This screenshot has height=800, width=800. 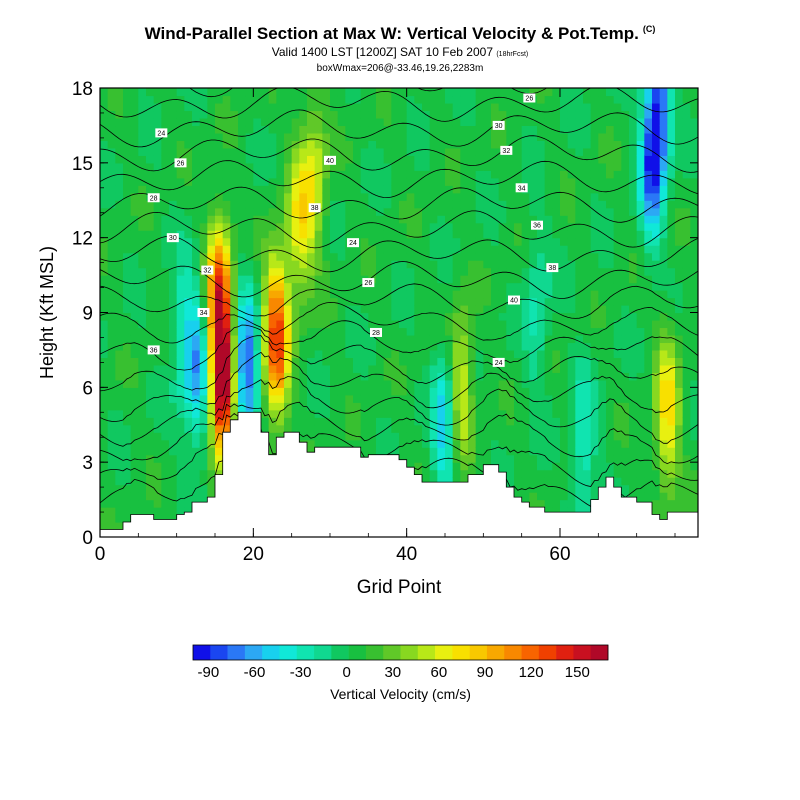 I want to click on y-tick-label: 18, so click(x=82, y=89).